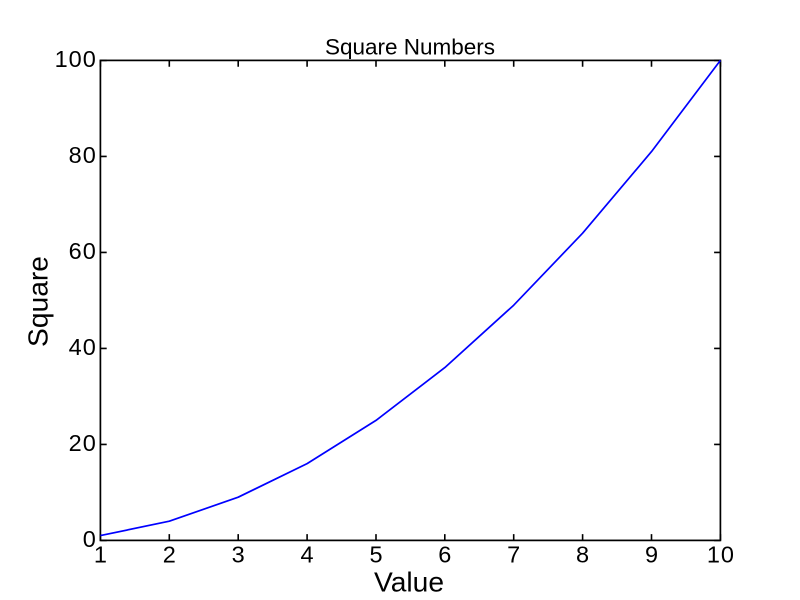 The height and width of the screenshot is (600, 800). What do you see at coordinates (83, 251) in the screenshot?
I see `svg-text: 60` at bounding box center [83, 251].